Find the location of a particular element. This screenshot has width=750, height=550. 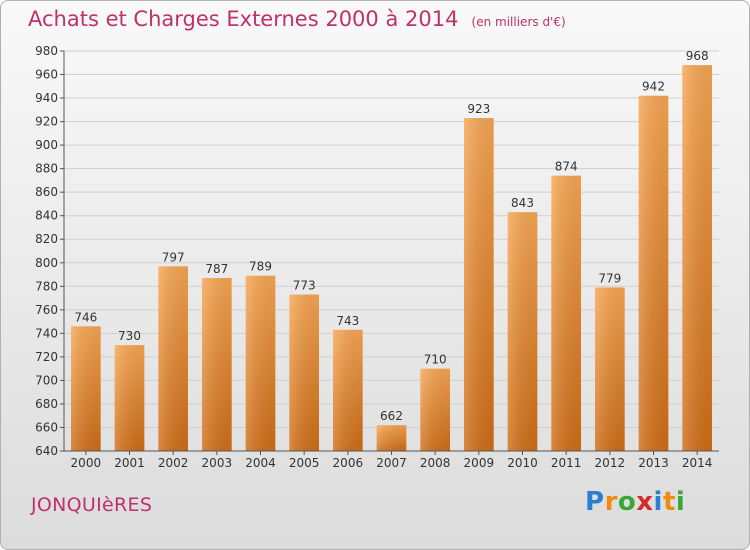

y-tick-label: 920 is located at coordinates (46, 122).